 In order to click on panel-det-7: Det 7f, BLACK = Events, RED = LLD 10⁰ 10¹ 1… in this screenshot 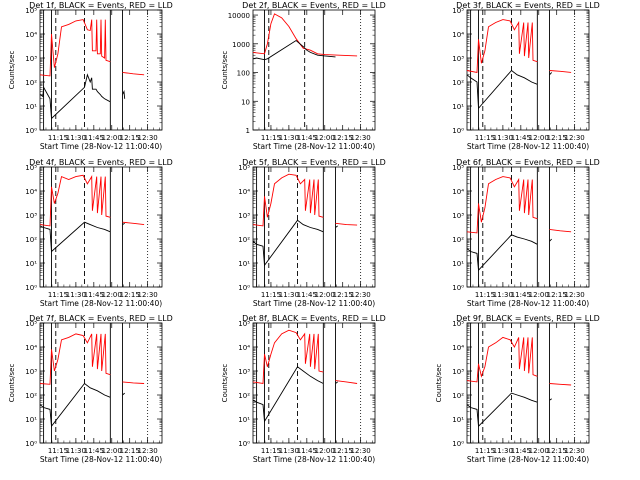, I will do `click(90, 389)`.